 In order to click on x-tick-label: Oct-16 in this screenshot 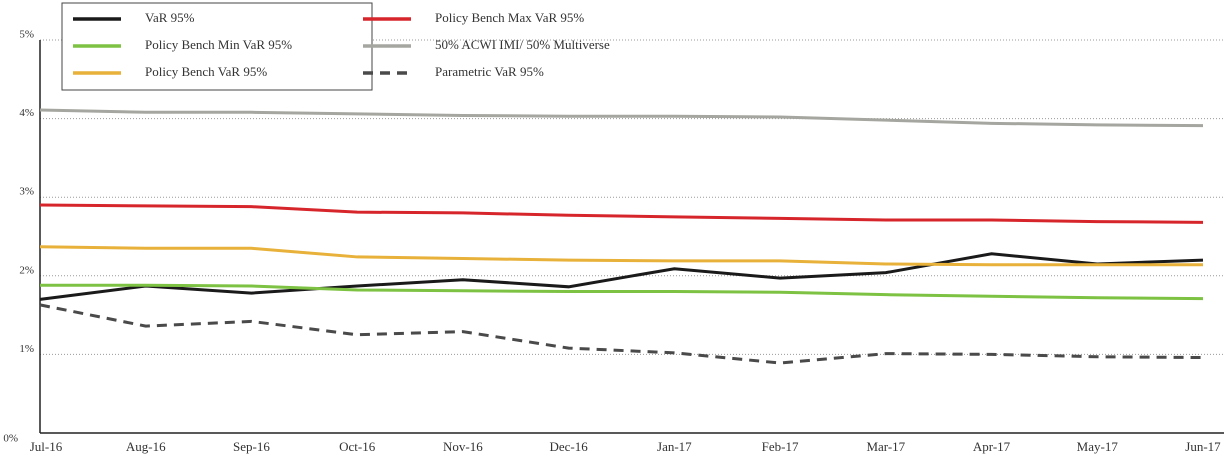, I will do `click(357, 446)`.